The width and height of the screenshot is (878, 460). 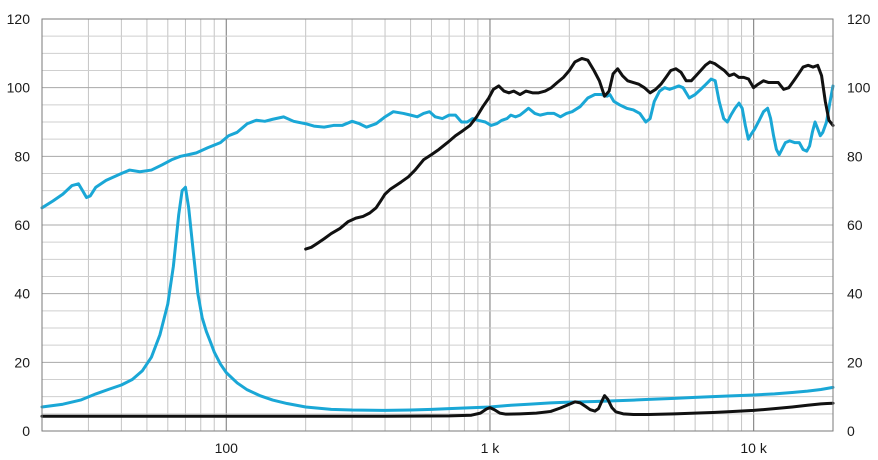 I want to click on y-tick-label-right: 20, so click(x=855, y=362).